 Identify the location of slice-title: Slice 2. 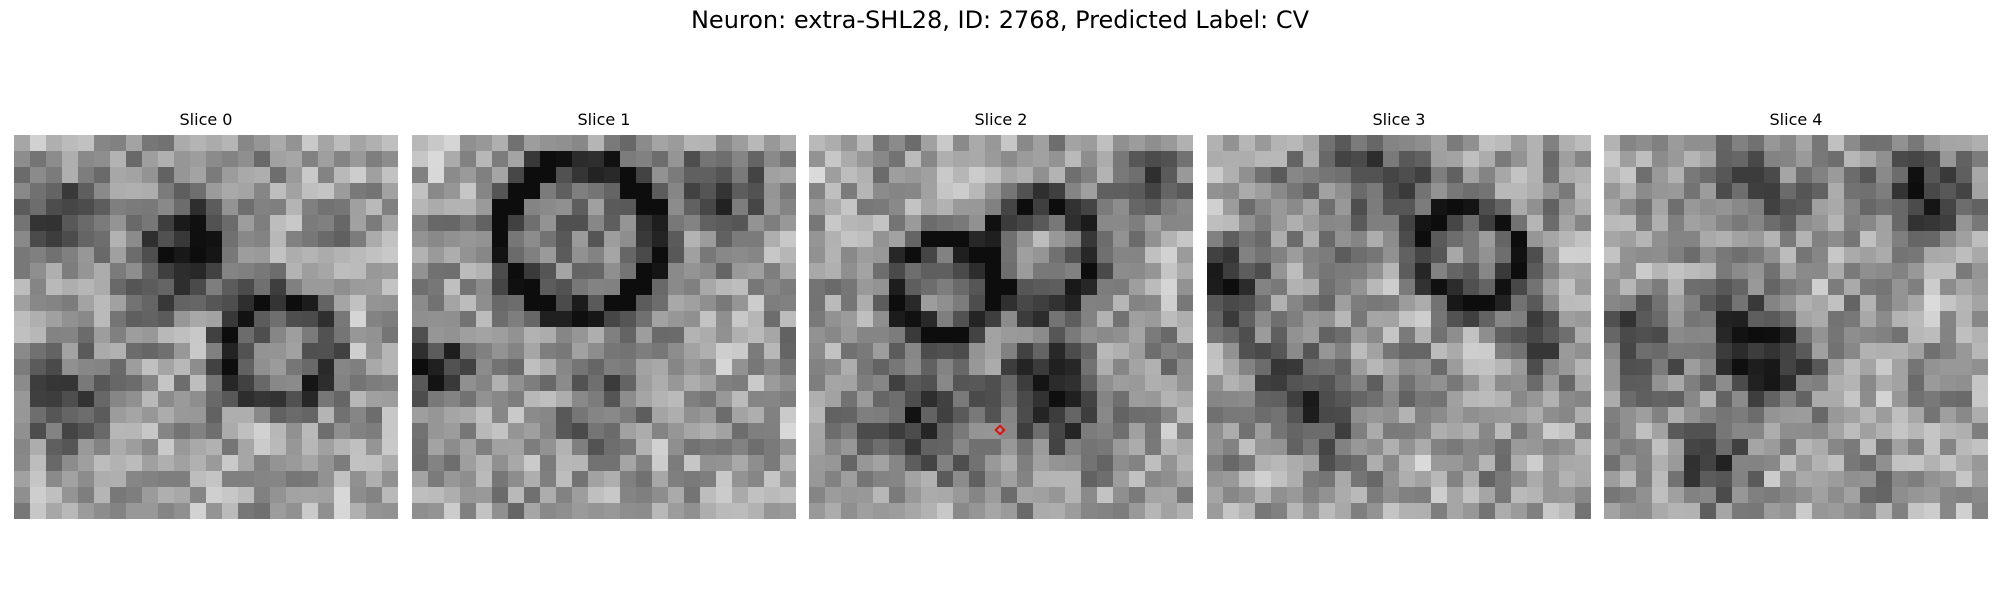
(1001, 119).